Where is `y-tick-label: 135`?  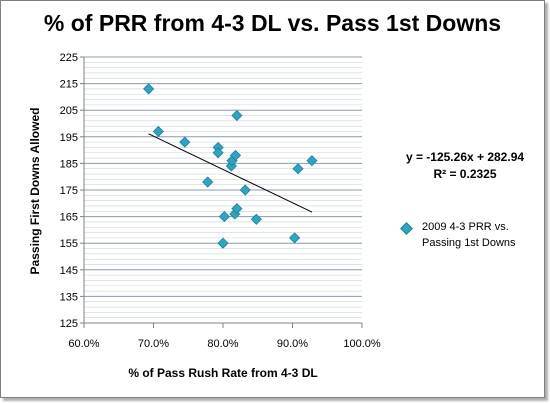 y-tick-label: 135 is located at coordinates (69, 297).